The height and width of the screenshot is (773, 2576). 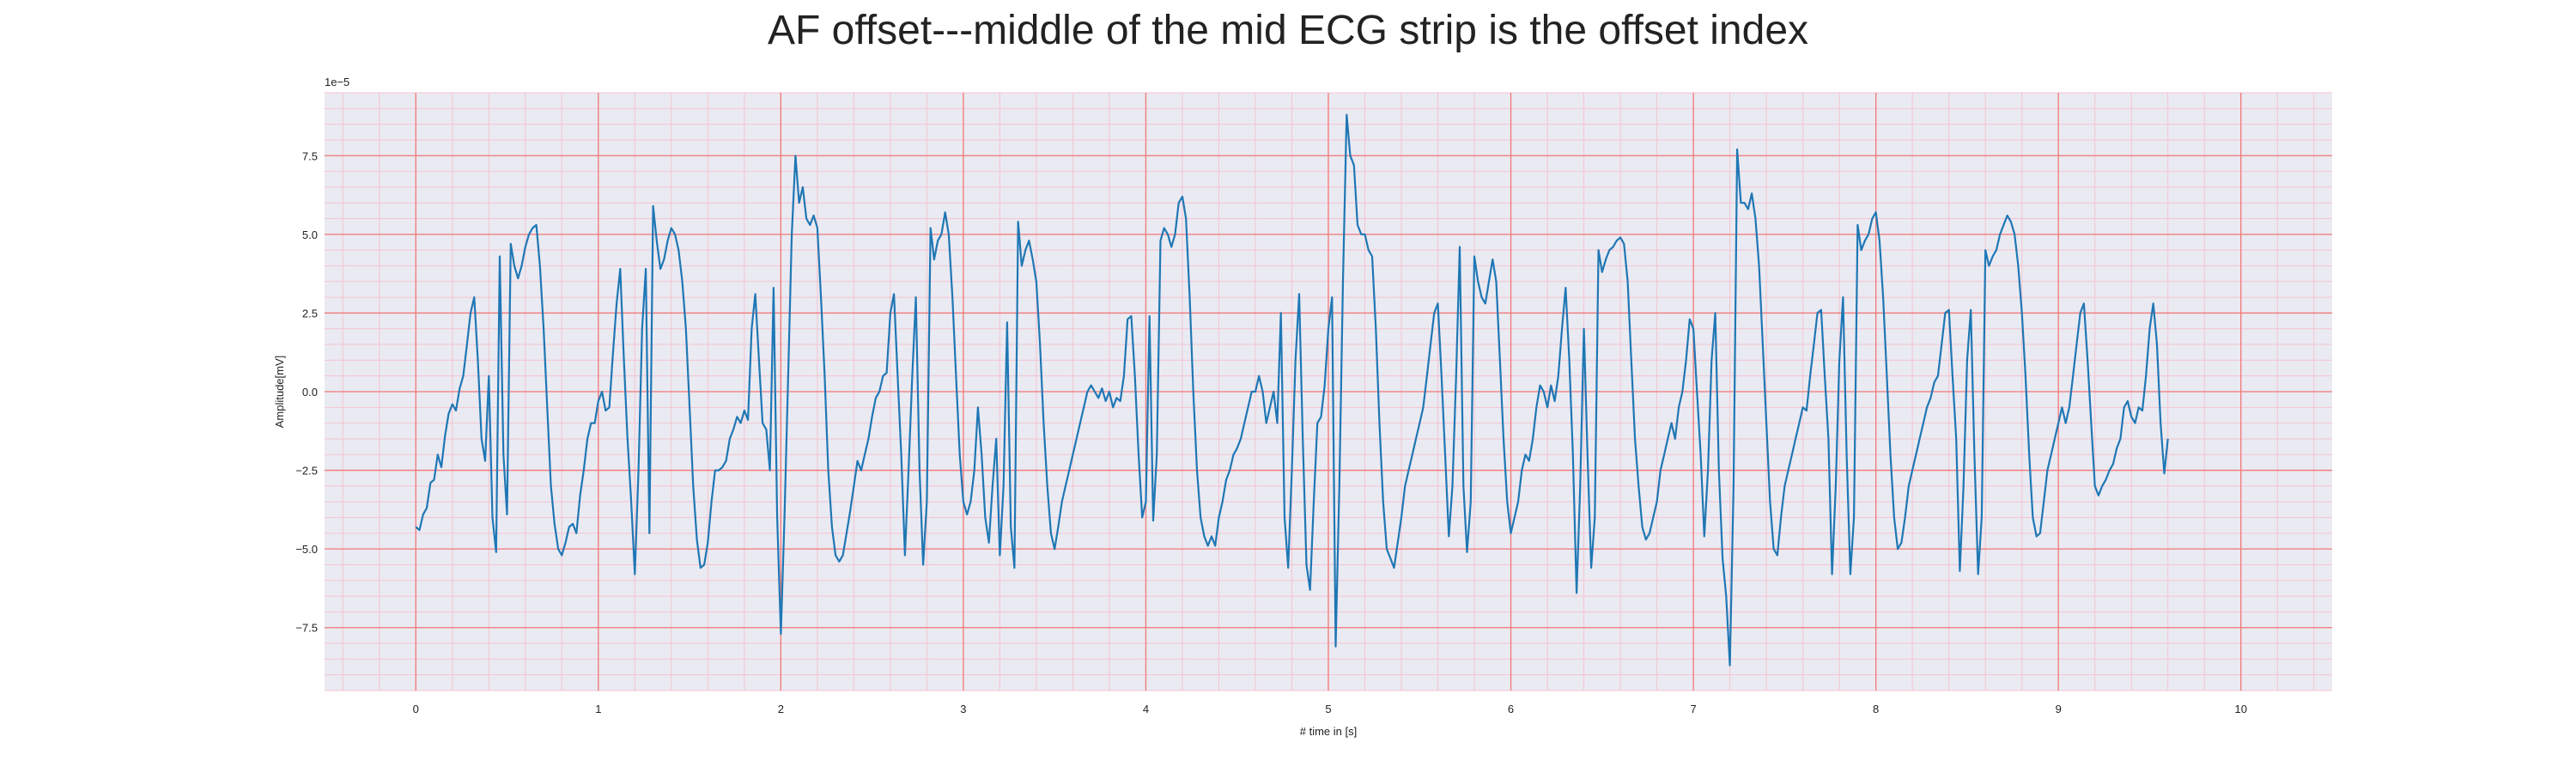 What do you see at coordinates (416, 709) in the screenshot?
I see `x-tick-label: 0` at bounding box center [416, 709].